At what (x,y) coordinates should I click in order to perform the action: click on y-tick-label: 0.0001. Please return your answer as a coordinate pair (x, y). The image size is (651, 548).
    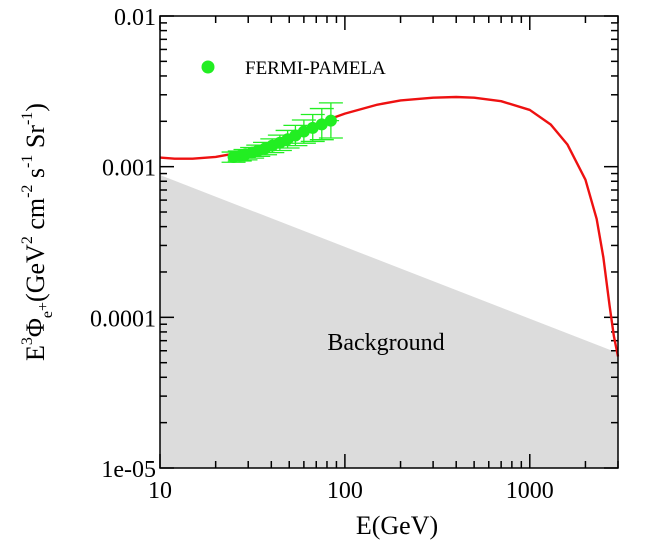
    Looking at the image, I should click on (123, 319).